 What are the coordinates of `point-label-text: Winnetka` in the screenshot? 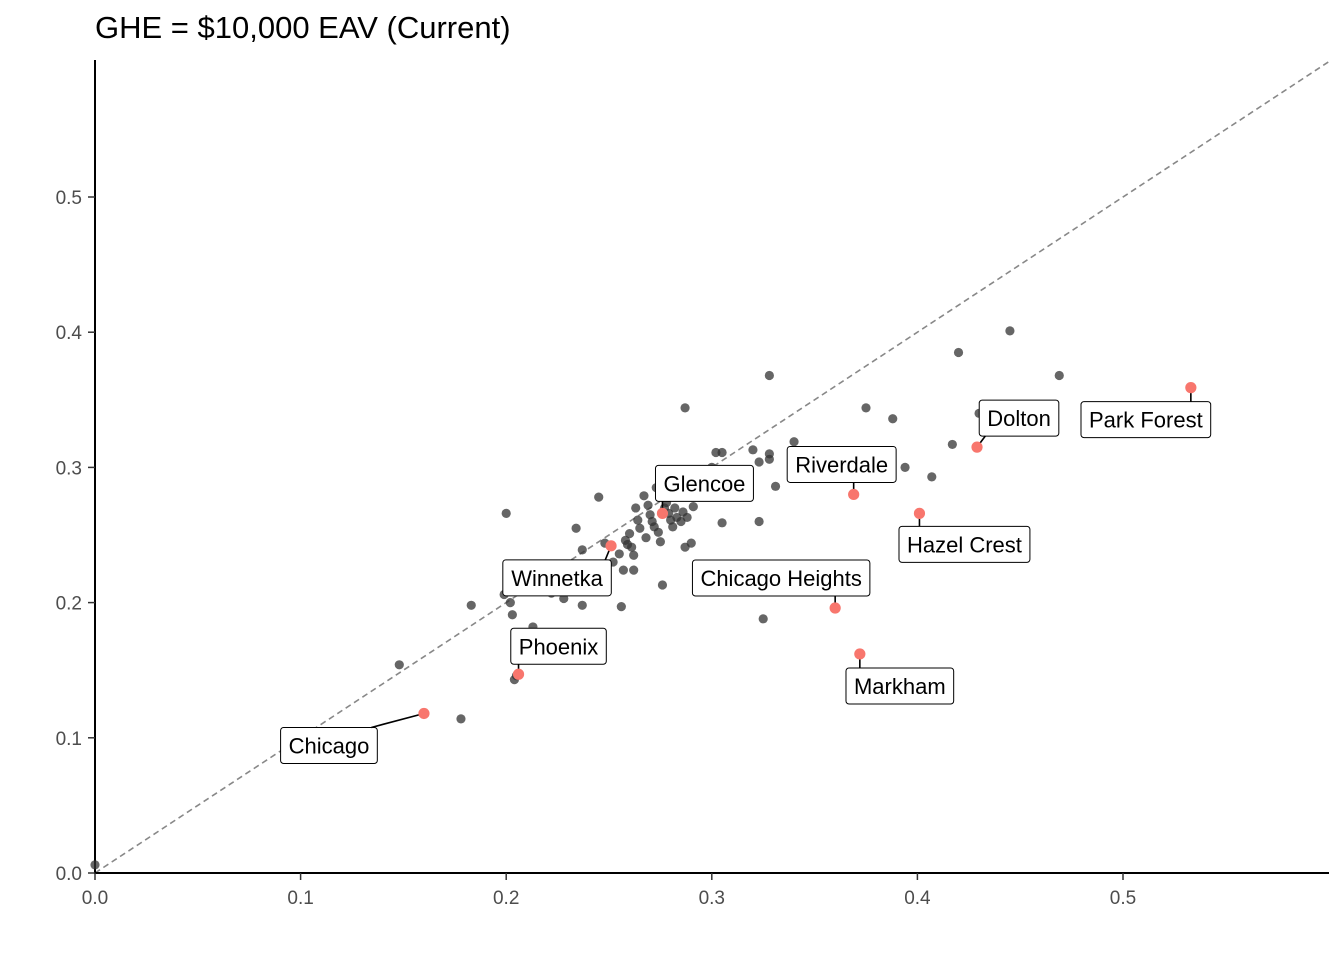 It's located at (557, 578).